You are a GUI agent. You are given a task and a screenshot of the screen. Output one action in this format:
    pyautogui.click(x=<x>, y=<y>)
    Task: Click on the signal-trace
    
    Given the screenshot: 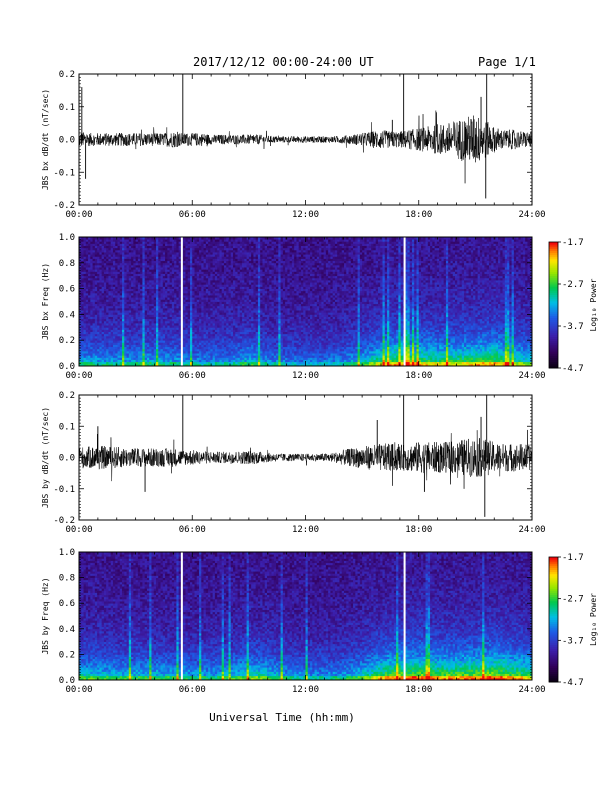 What is the action you would take?
    pyautogui.click(x=305, y=147)
    